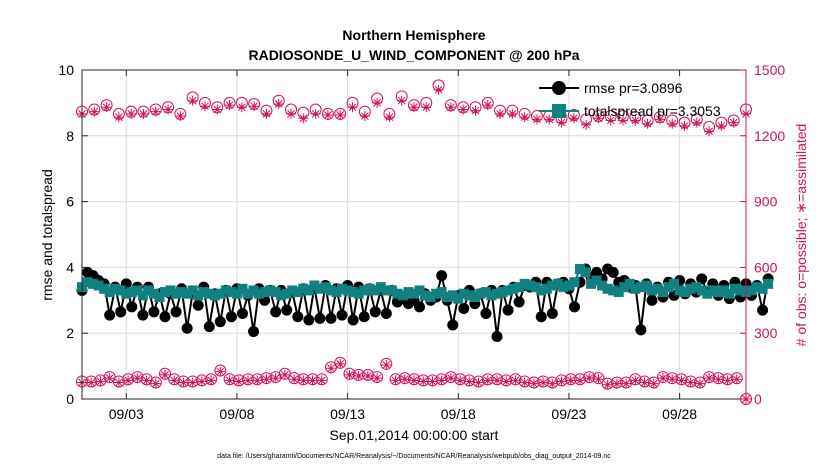 This screenshot has width=830, height=475. Describe the element at coordinates (70, 399) in the screenshot. I see `left-tick-label: 0` at that location.